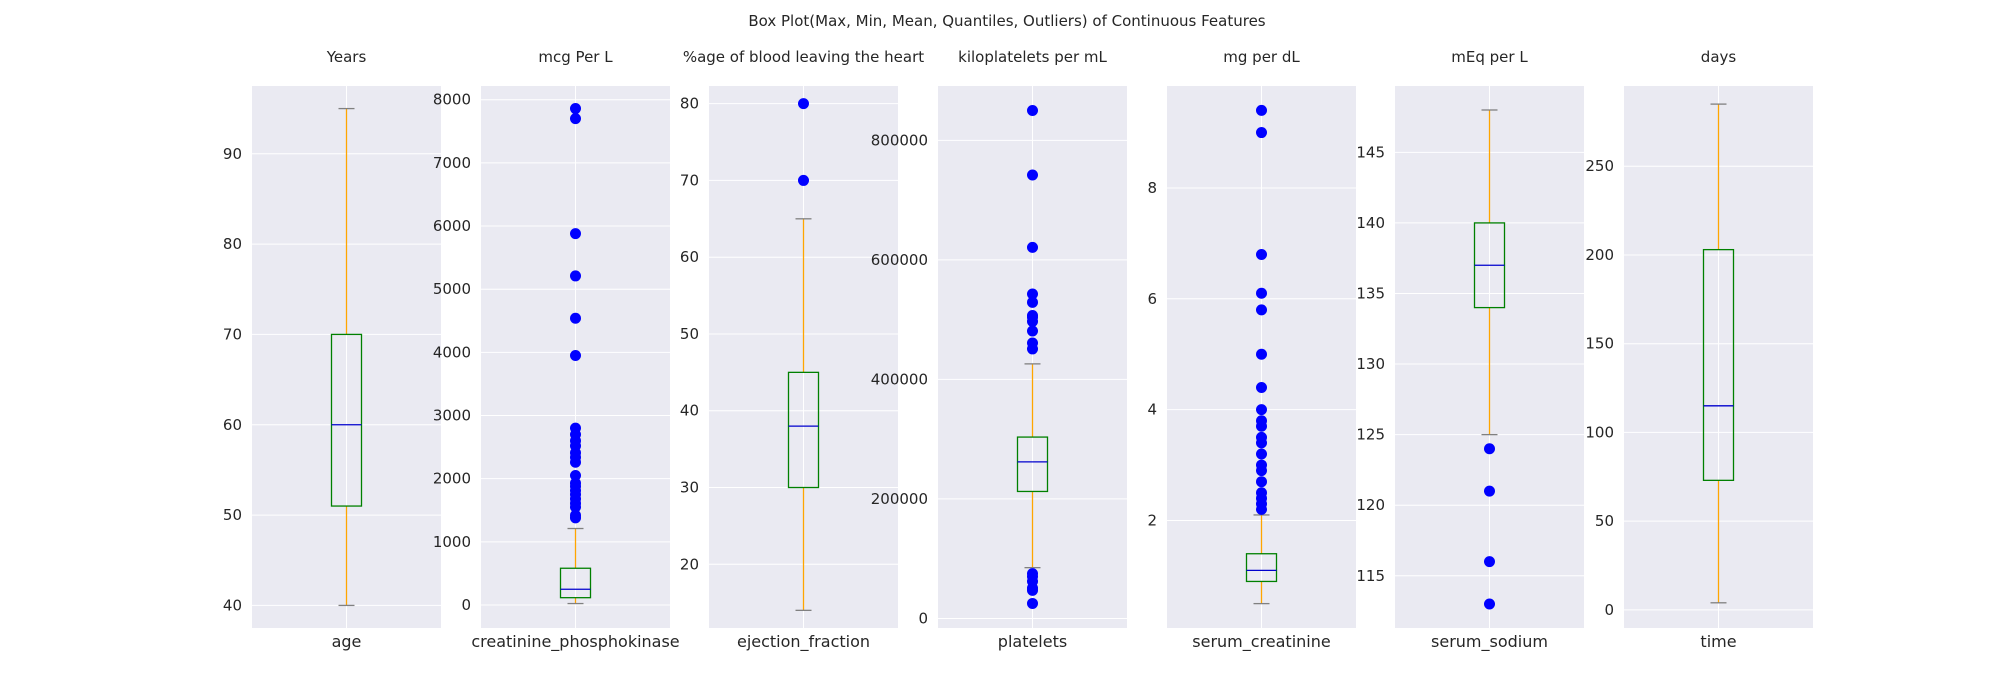 This screenshot has width=2000, height=700. Describe the element at coordinates (1370, 152) in the screenshot. I see `y-tick-label: 145` at that location.